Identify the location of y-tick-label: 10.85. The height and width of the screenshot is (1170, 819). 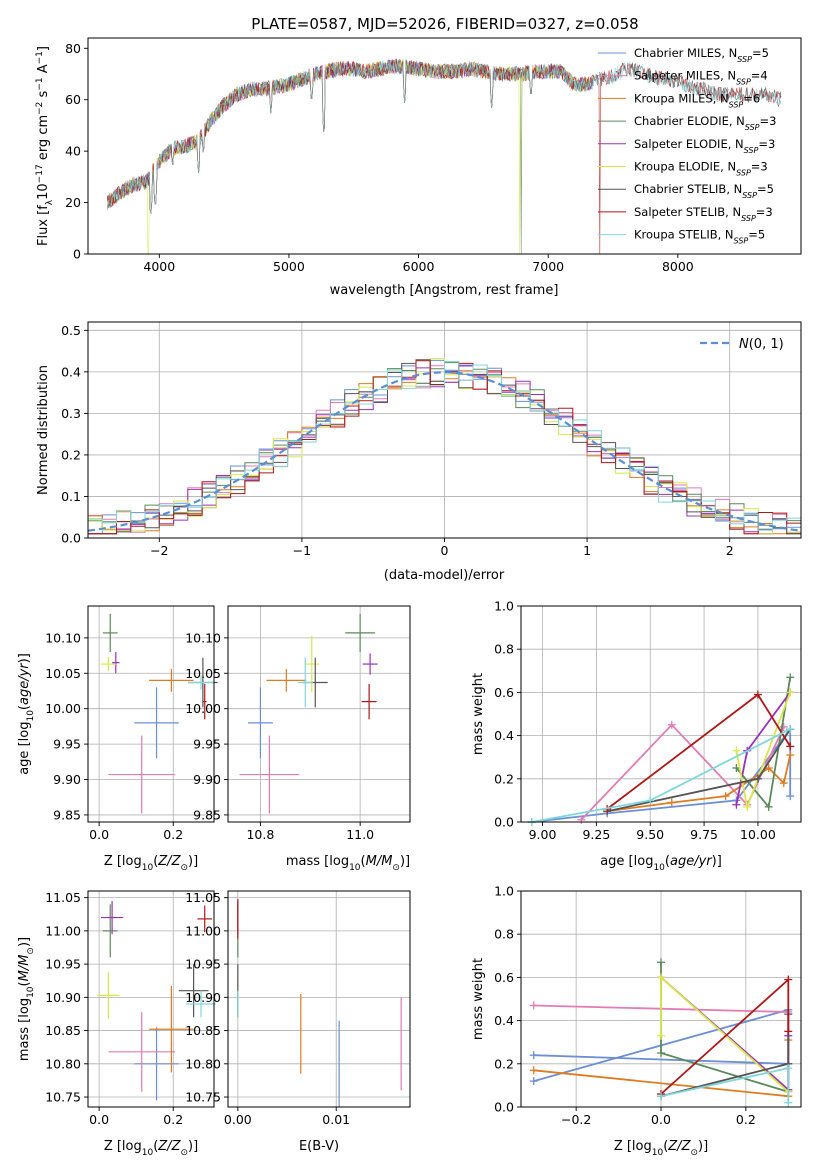
(203, 1030).